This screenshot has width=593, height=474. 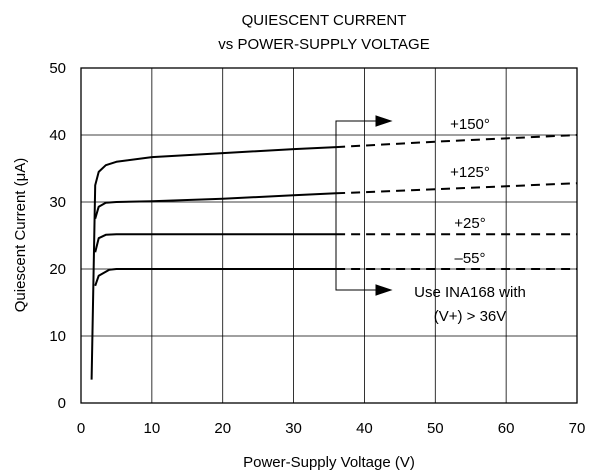 What do you see at coordinates (384, 121) in the screenshot?
I see `arrow-head-top` at bounding box center [384, 121].